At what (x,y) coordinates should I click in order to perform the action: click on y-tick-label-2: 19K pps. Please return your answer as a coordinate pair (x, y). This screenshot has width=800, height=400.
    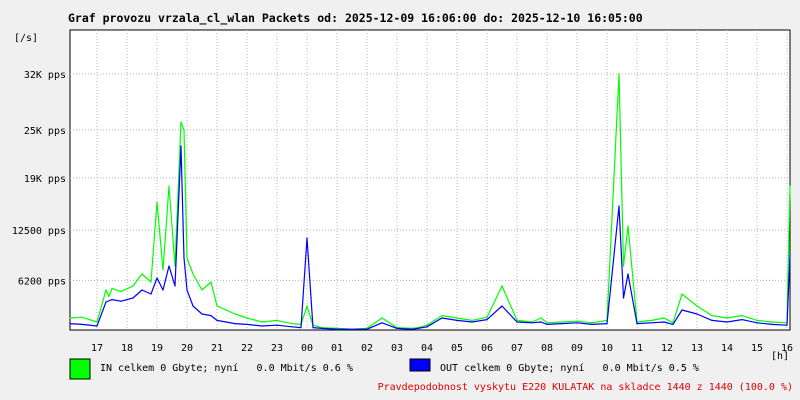
    Looking at the image, I should click on (45, 179).